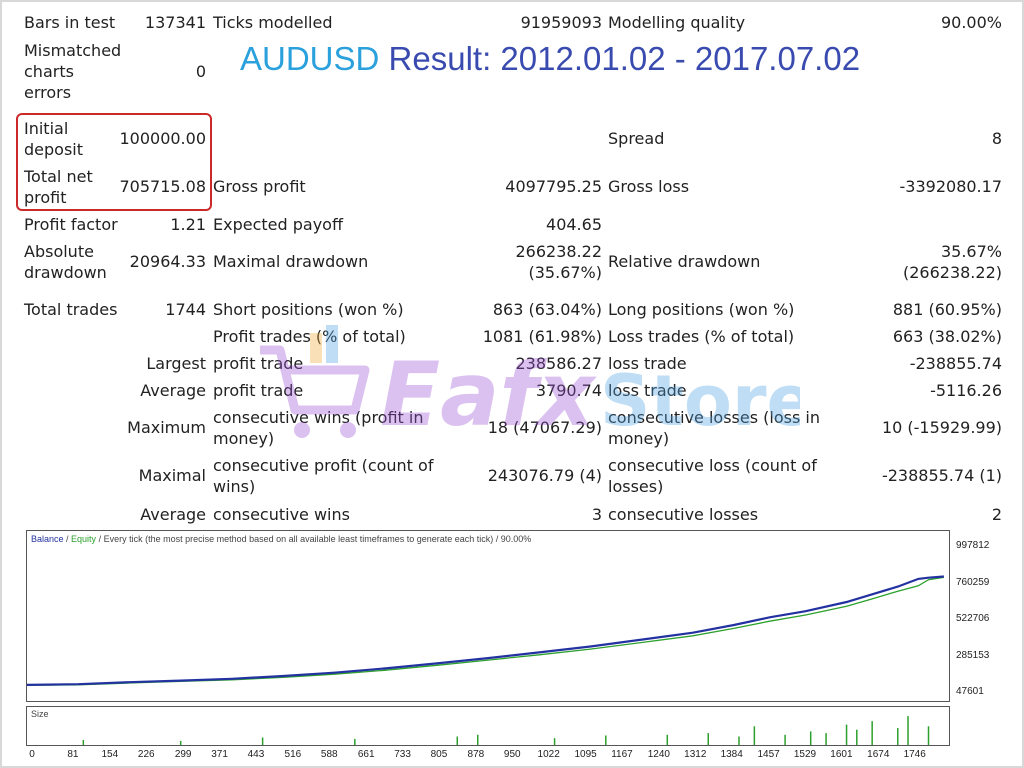 Image resolution: width=1024 pixels, height=768 pixels. I want to click on profit-trades-label: Profit trades (% of total), so click(309, 336).